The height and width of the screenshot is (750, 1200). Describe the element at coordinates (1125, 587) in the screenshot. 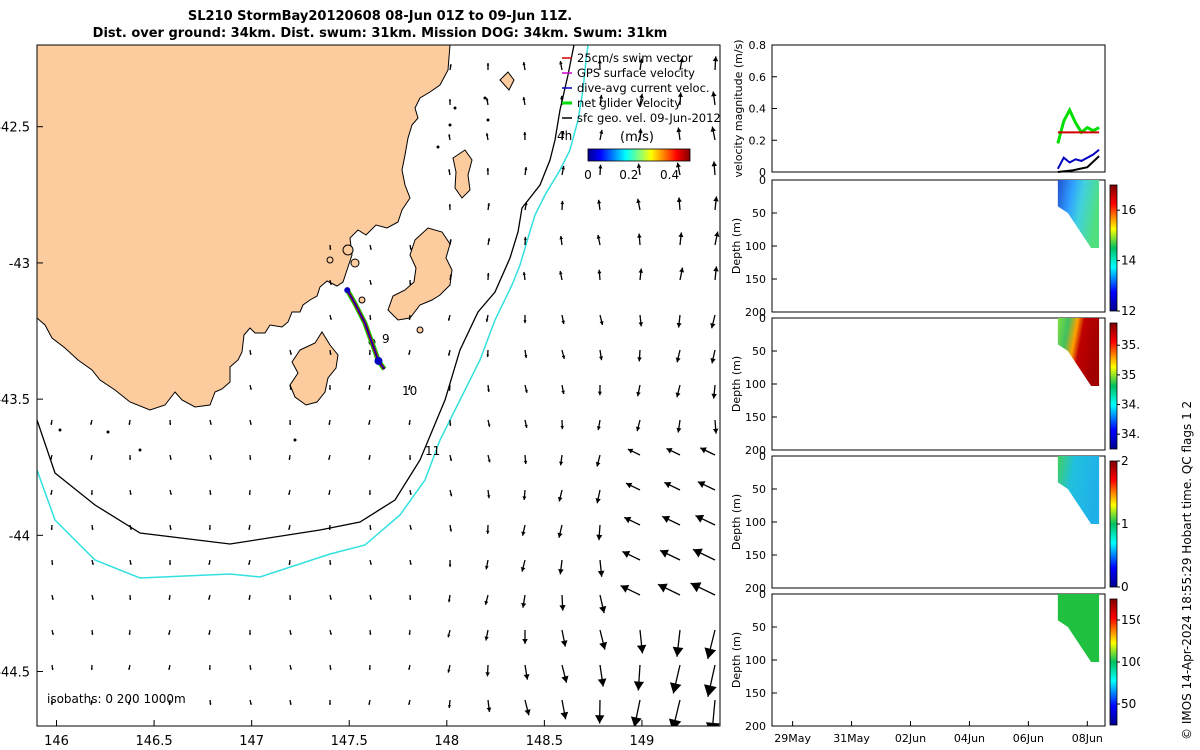

I see `cbar-tick-label: 0` at that location.